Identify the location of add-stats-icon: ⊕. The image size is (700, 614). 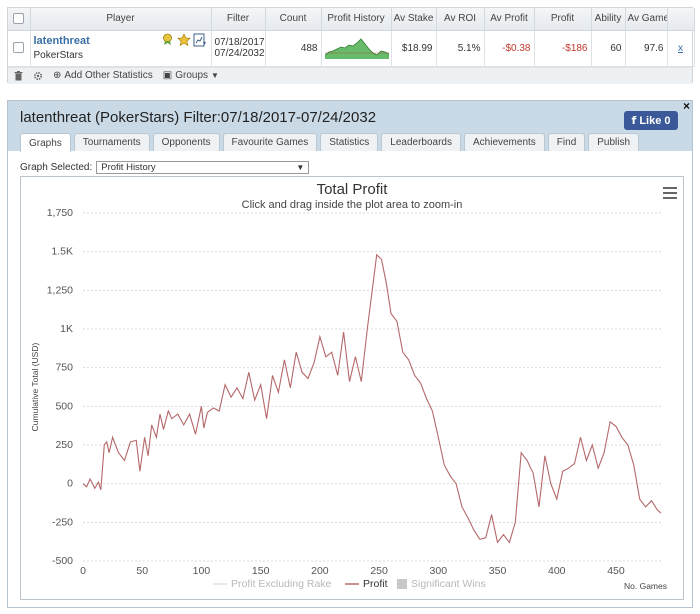
(57, 75).